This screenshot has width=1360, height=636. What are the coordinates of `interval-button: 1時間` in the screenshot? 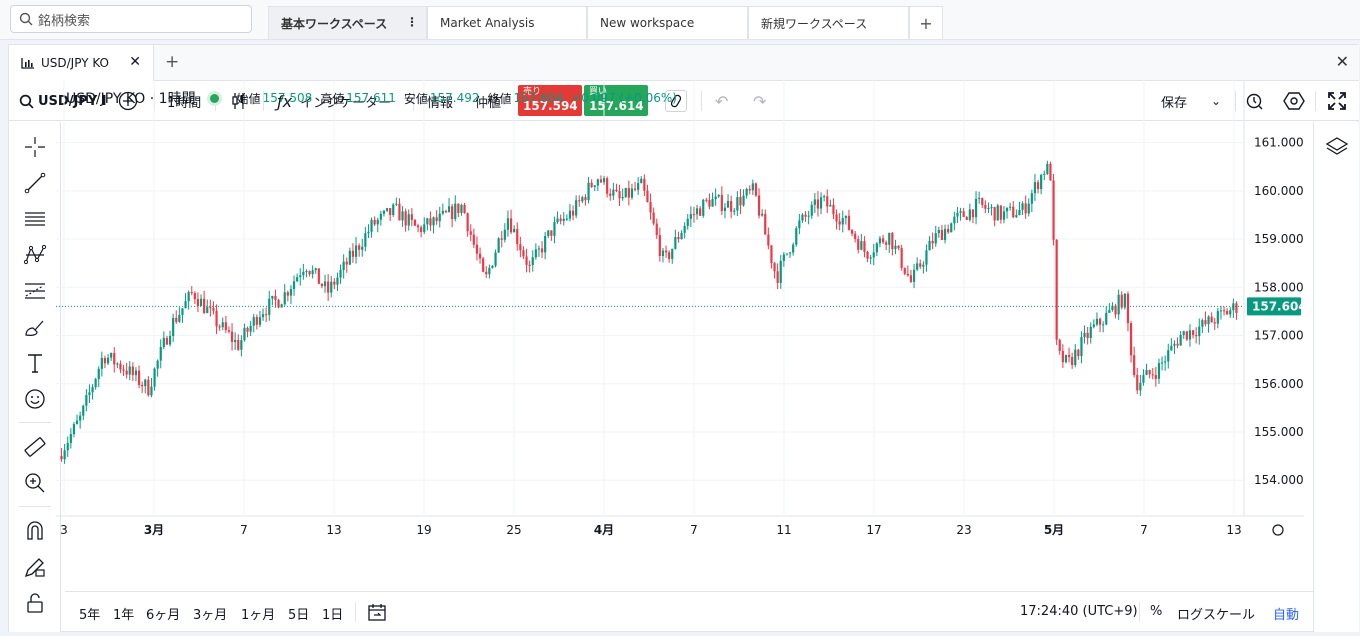 It's located at (184, 103).